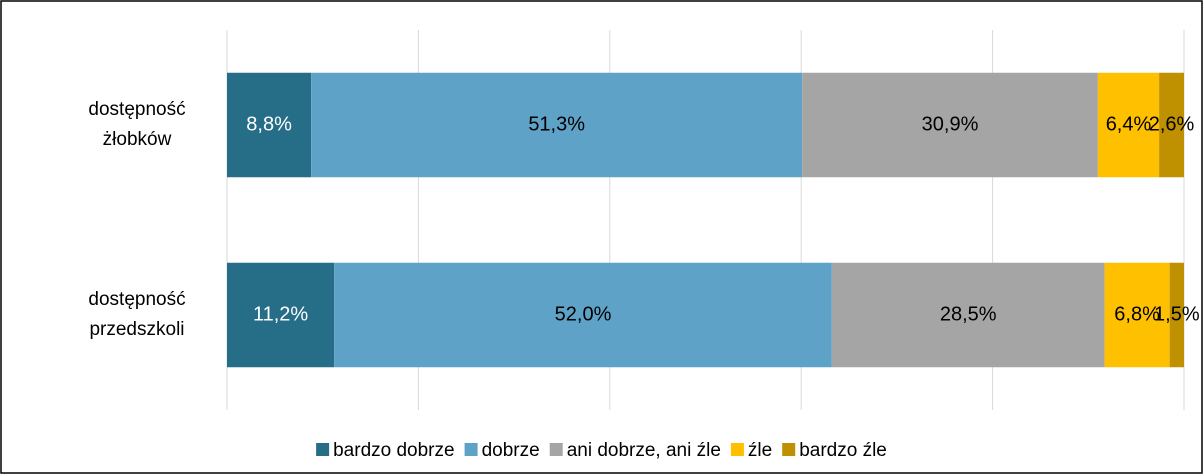 Image resolution: width=1203 pixels, height=474 pixels. What do you see at coordinates (393, 450) in the screenshot?
I see `legend-label: bardzo dobrze` at bounding box center [393, 450].